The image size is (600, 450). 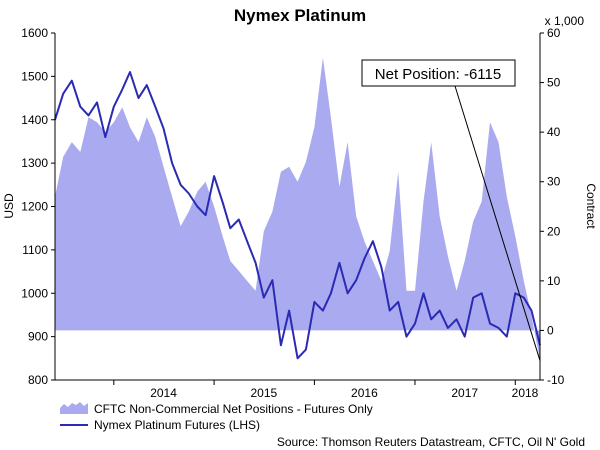 What do you see at coordinates (565, 21) in the screenshot?
I see `y-right-unit: x 1,000` at bounding box center [565, 21].